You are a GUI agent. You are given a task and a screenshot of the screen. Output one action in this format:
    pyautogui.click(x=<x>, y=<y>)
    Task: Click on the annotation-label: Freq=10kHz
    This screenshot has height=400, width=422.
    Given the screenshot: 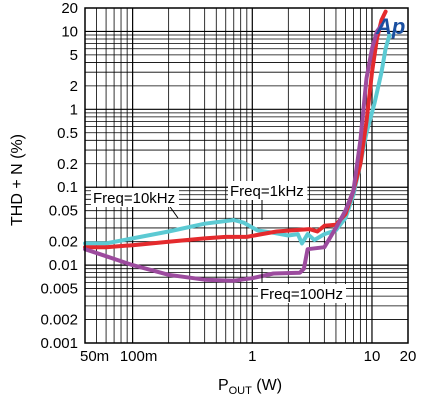 What is the action you would take?
    pyautogui.click(x=134, y=198)
    